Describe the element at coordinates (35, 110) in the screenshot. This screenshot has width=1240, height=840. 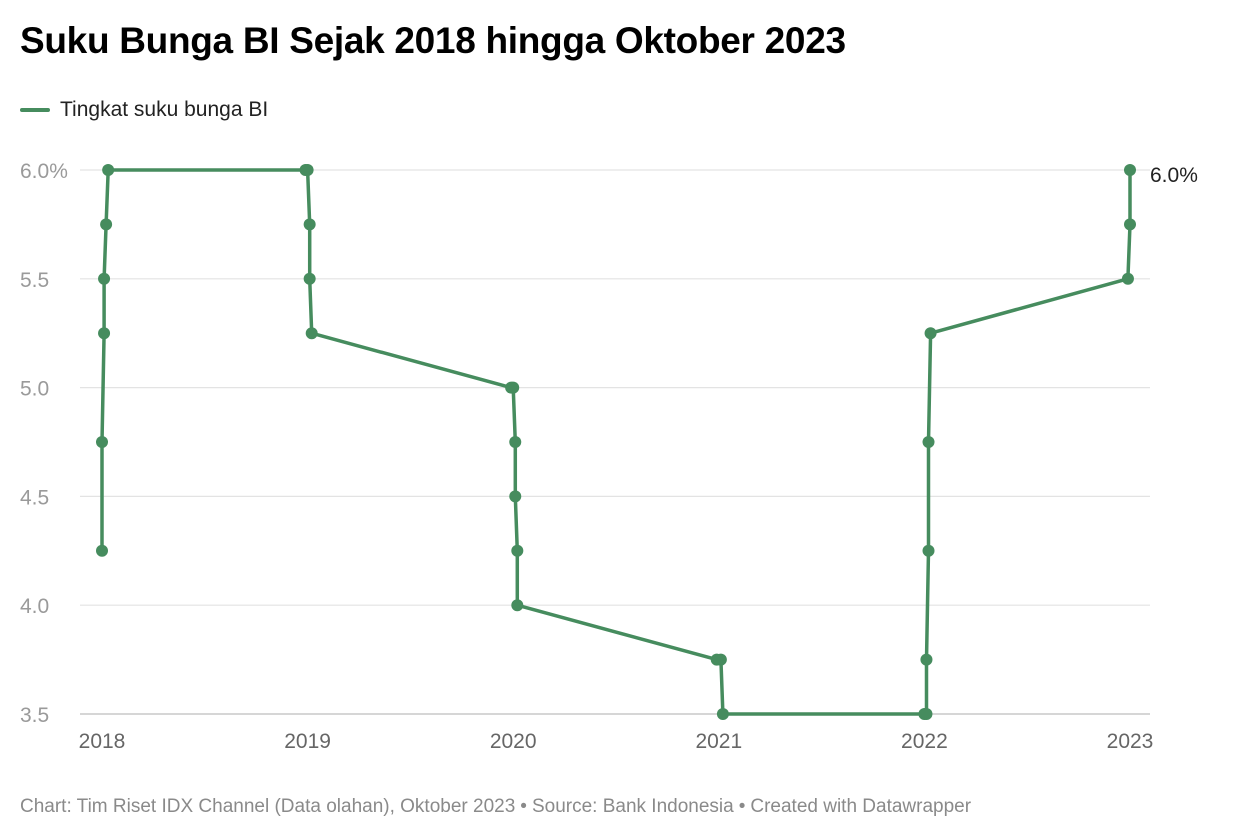
I see `legend-swatch` at that location.